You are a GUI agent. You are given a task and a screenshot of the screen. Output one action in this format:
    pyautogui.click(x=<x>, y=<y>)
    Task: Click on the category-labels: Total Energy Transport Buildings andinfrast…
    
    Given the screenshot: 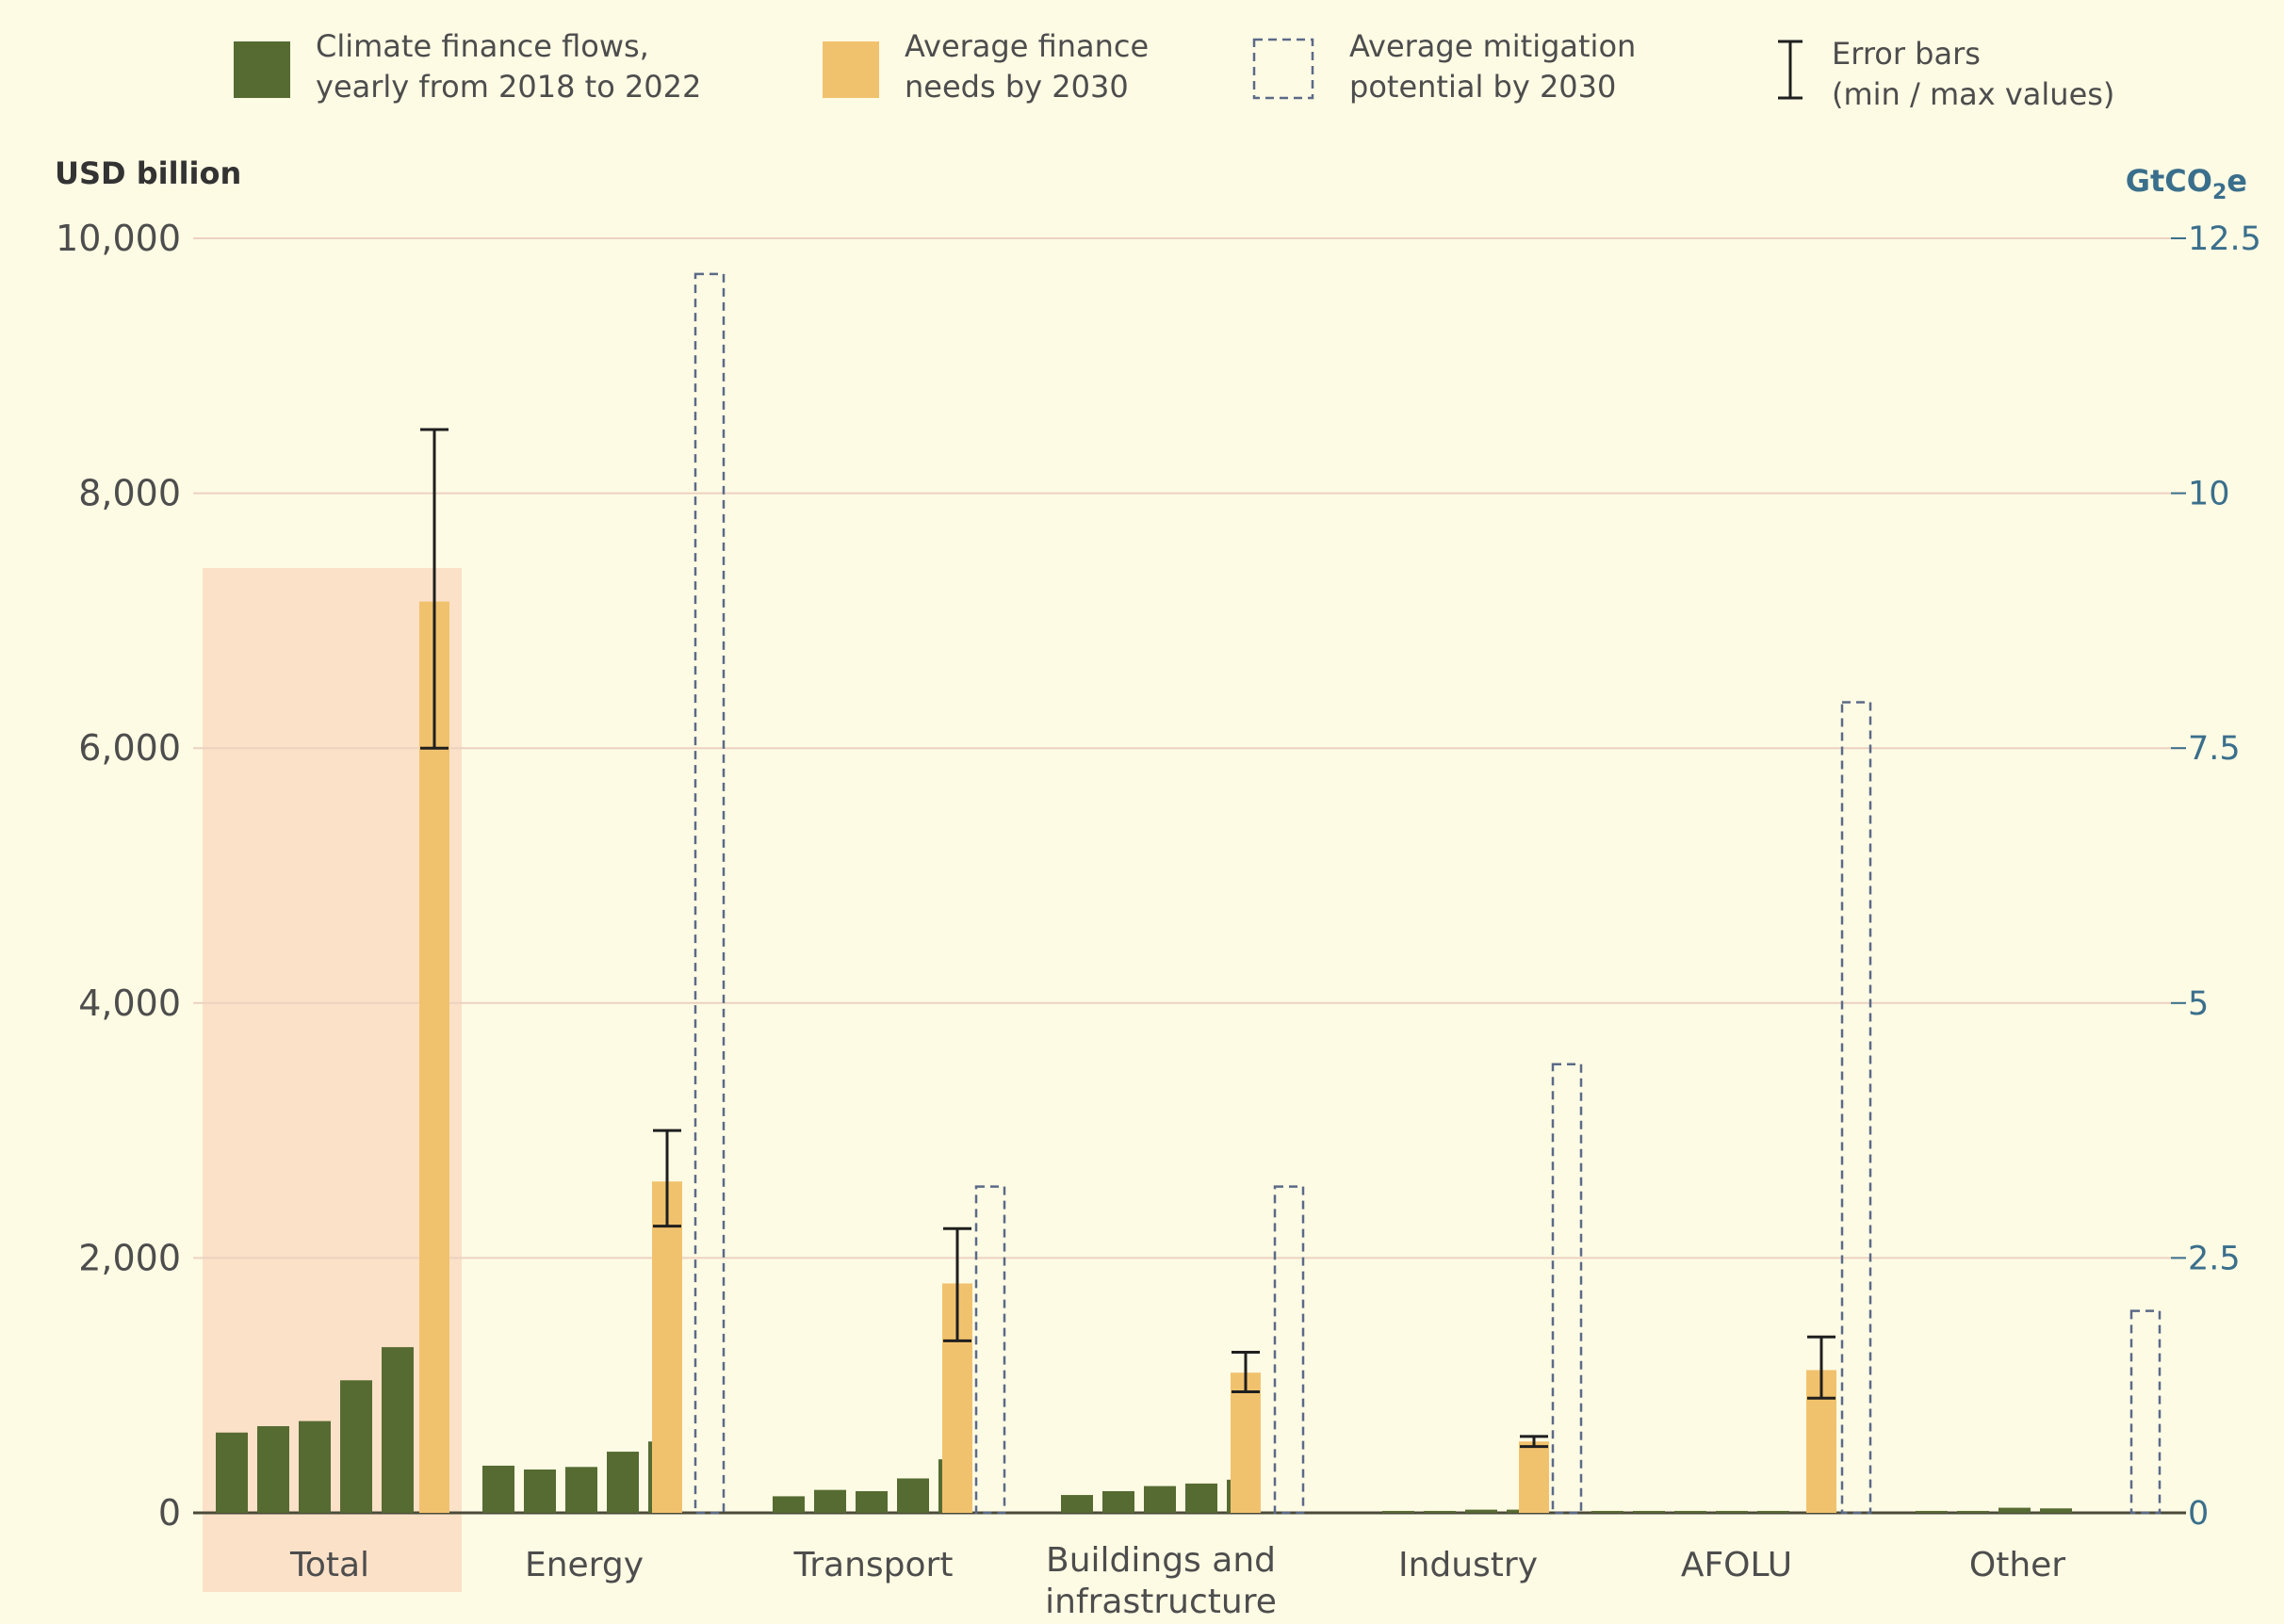 What is the action you would take?
    pyautogui.click(x=1177, y=1581)
    